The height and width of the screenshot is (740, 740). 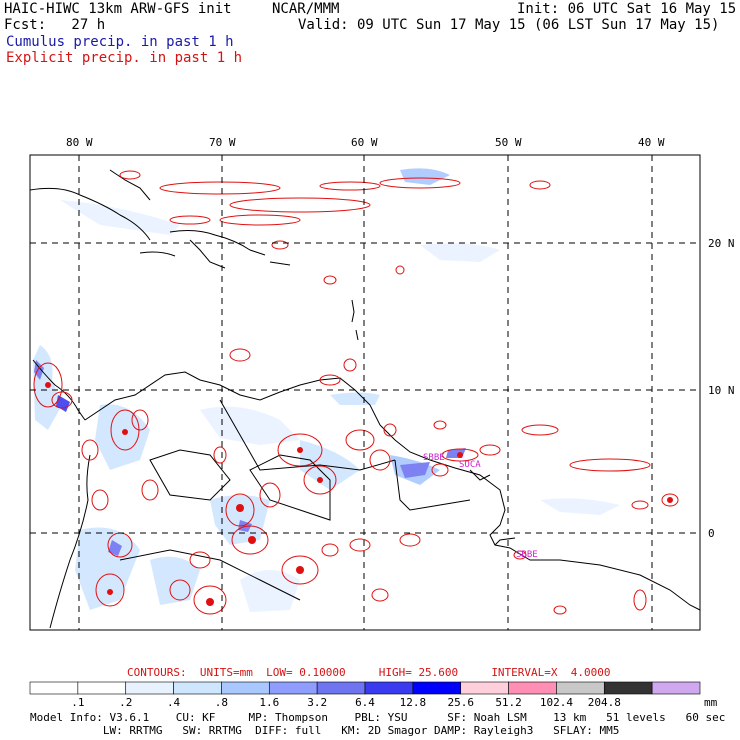 I want to click on lon-label-40w: 40 W, so click(x=651, y=142).